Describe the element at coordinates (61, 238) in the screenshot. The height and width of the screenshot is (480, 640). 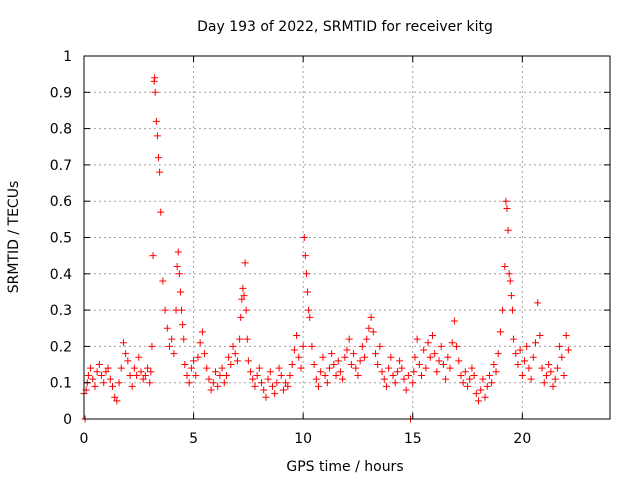
I see `y-tick-labels: 0 0.1 0.2 0.3 0.4 0.5 0.6 0.7 0.8 0.9 1` at that location.